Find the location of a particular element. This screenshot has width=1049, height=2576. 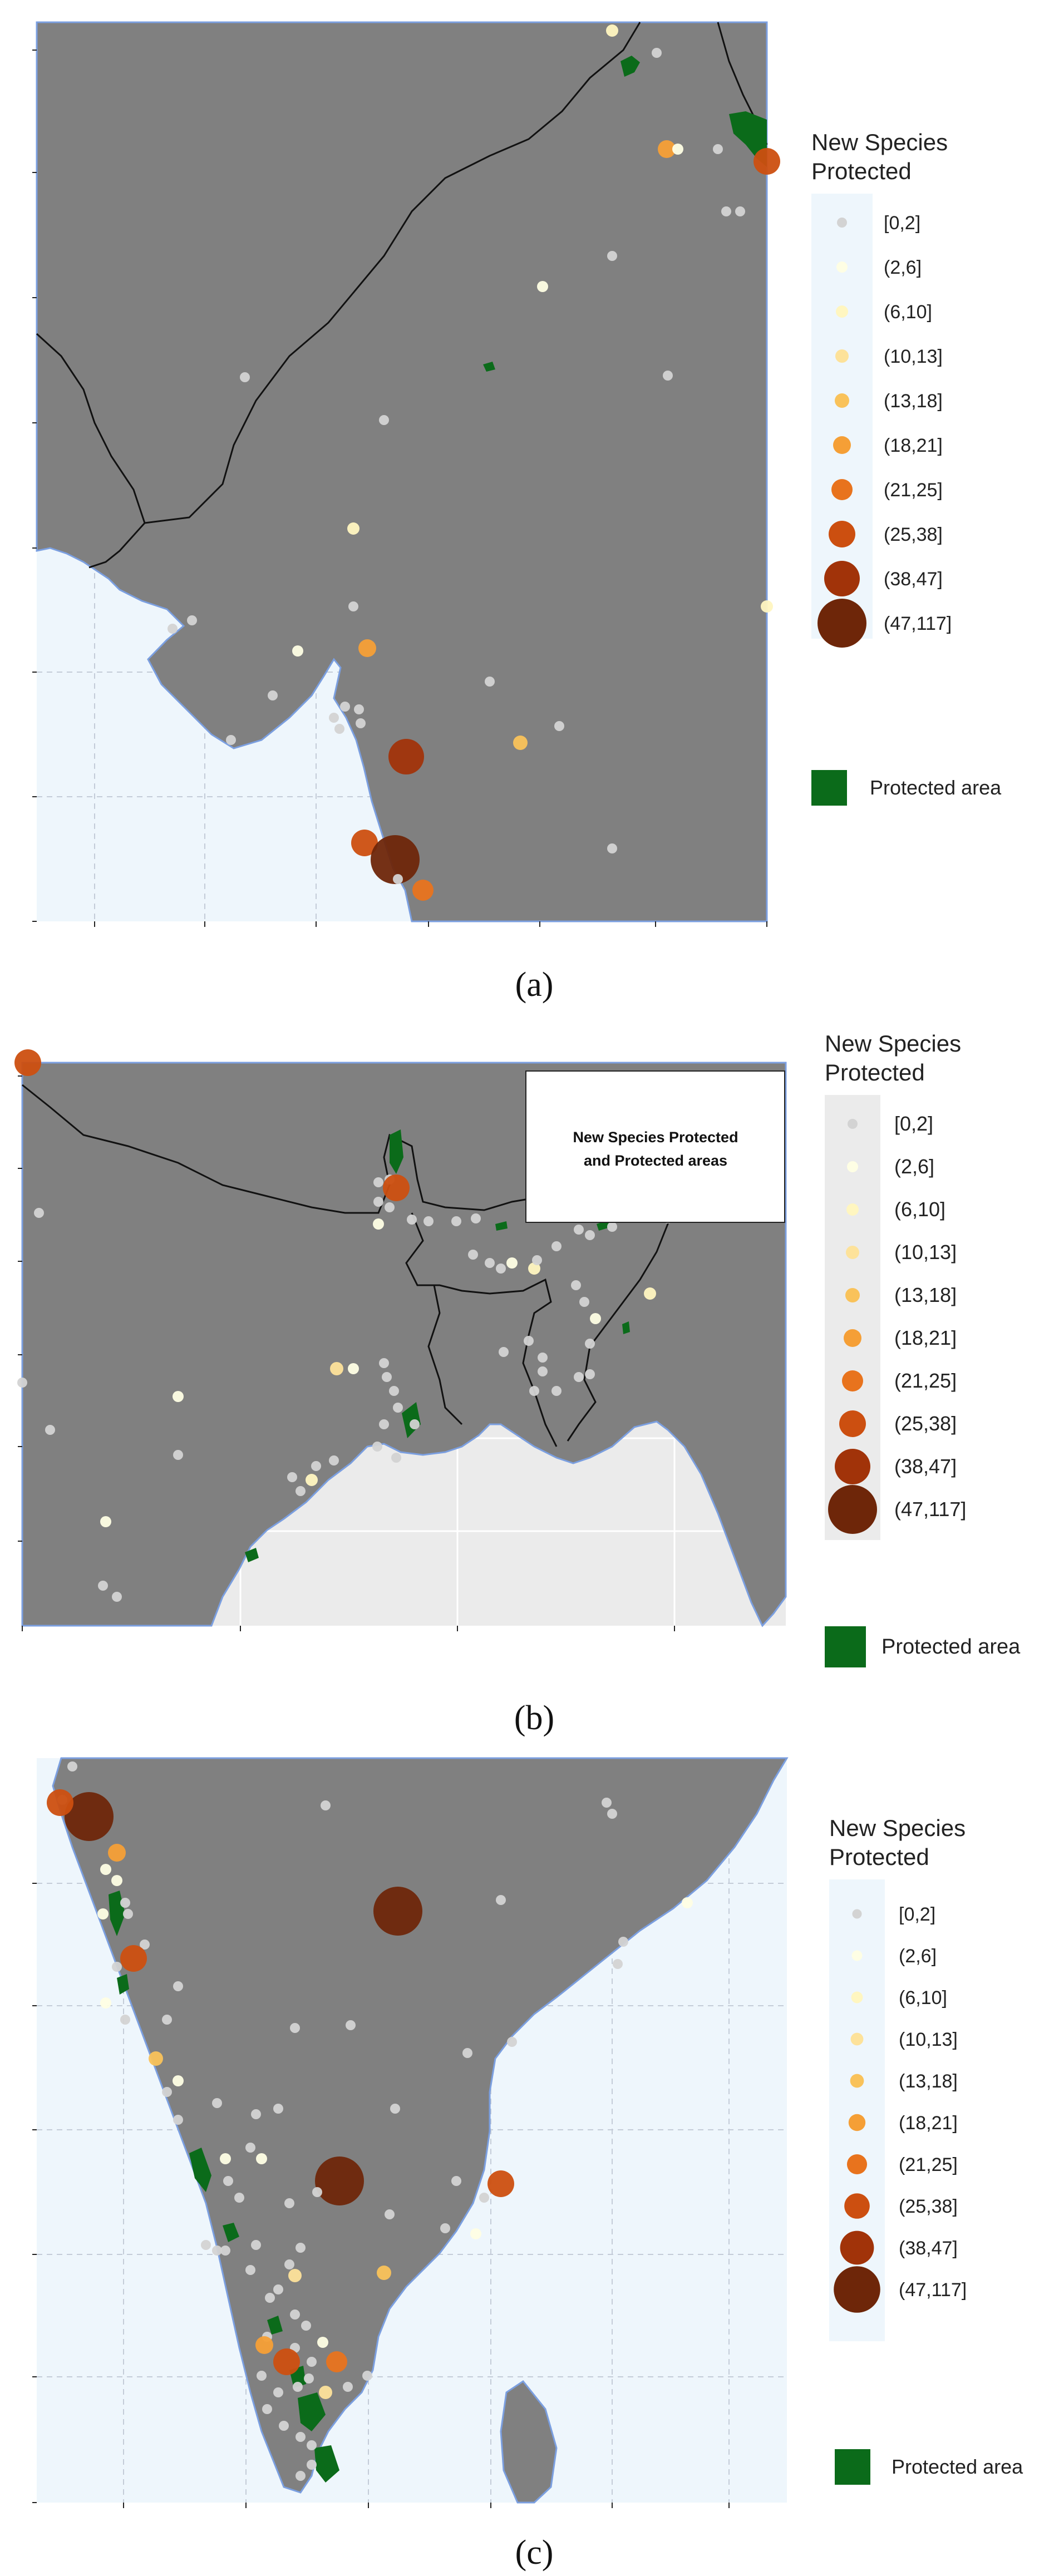

map-c-sri-lanka is located at coordinates (529, 2442).